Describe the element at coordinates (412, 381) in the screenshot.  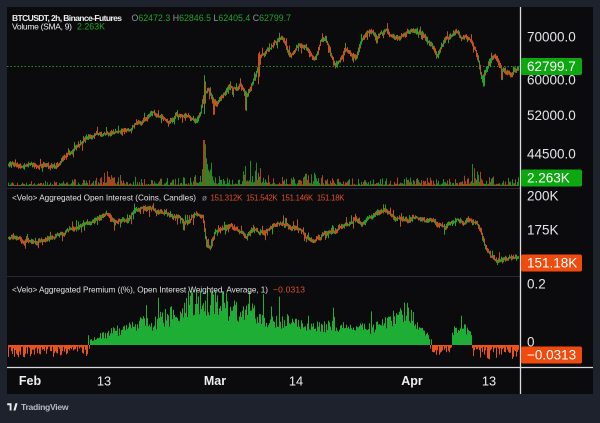
I see `svg-text: Apr` at that location.